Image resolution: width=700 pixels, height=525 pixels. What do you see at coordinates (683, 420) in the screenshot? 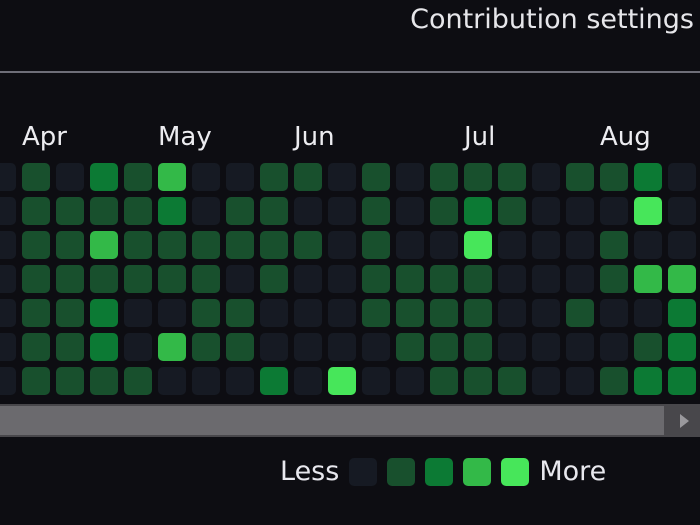
I see `scroll-right-arrow-icon` at bounding box center [683, 420].